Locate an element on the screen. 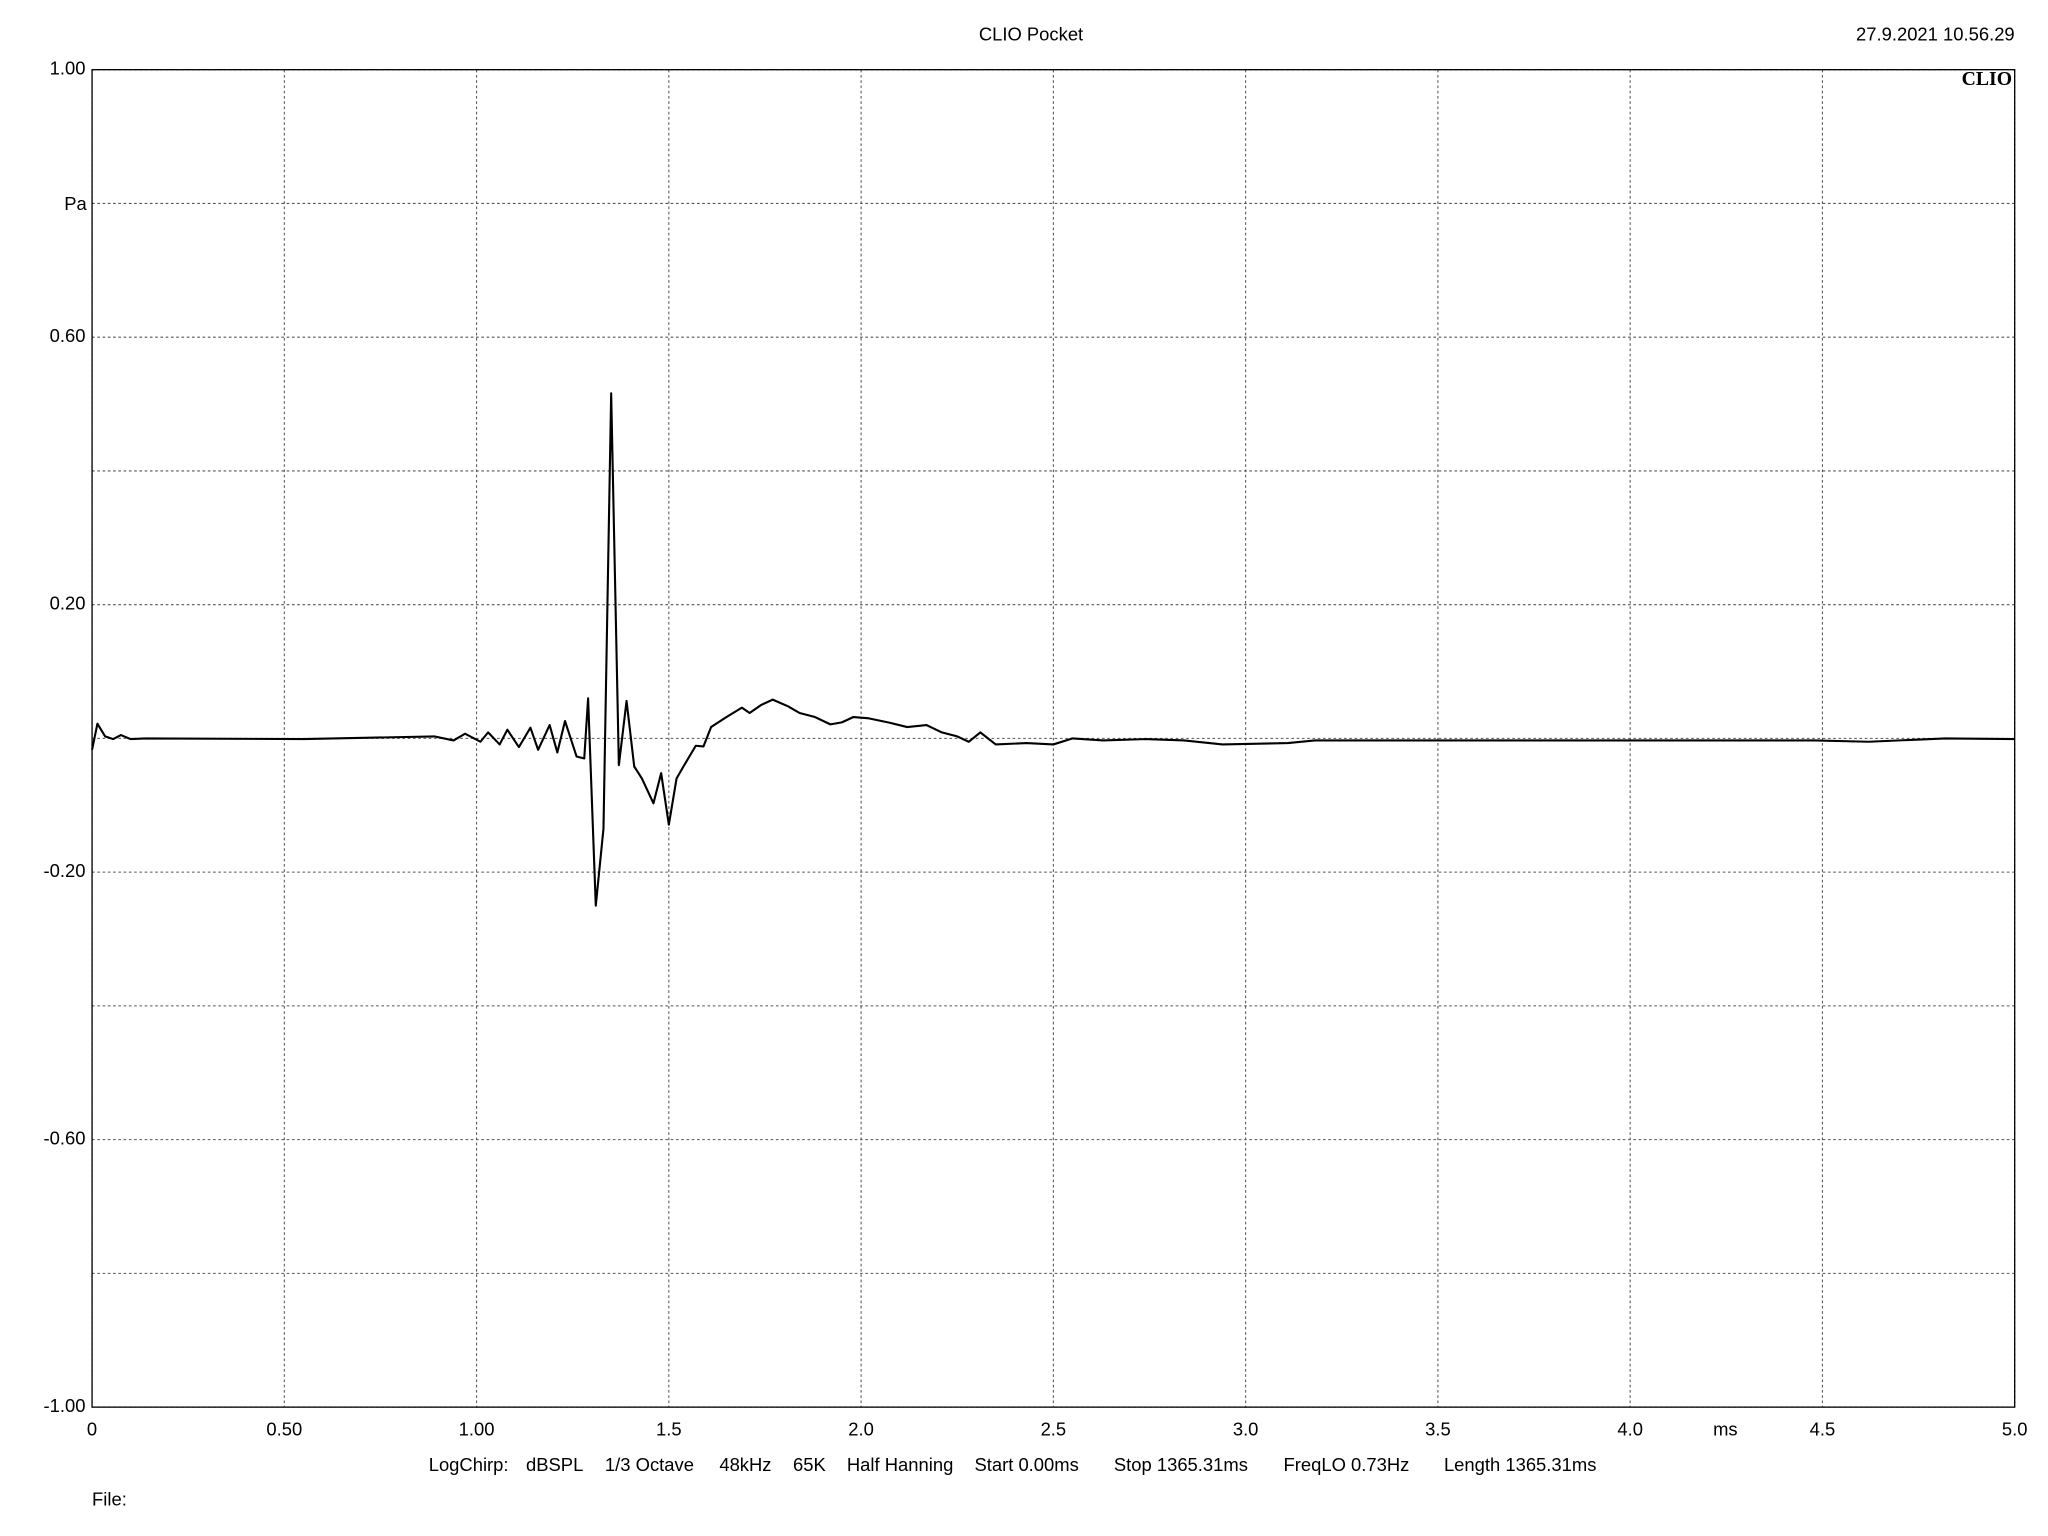 Image resolution: width=2048 pixels, height=1536 pixels. x-tick-label: 1.5 is located at coordinates (669, 1429).